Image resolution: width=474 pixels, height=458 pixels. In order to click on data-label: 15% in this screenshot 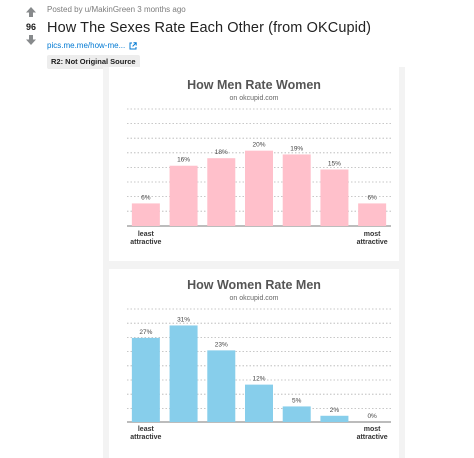, I will do `click(334, 164)`.